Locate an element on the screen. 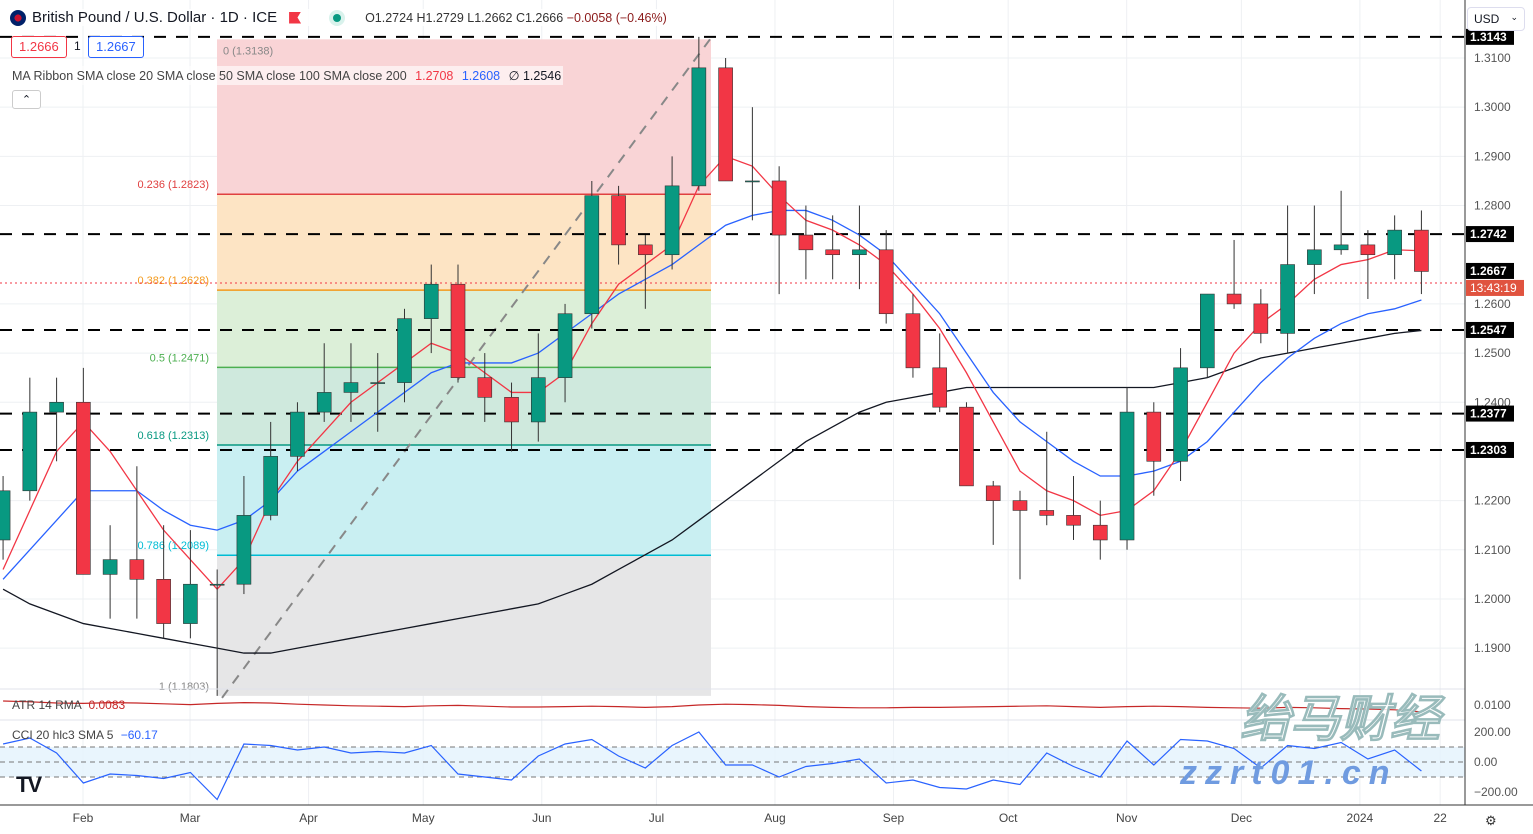 Image resolution: width=1533 pixels, height=834 pixels. bar-countdown: 13:43:19 is located at coordinates (1493, 288).